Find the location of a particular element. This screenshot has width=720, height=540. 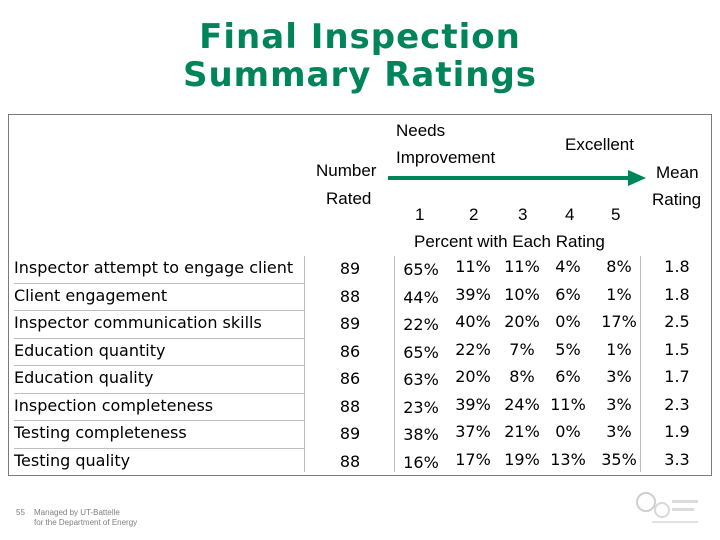

scale-5: 5 is located at coordinates (616, 214).